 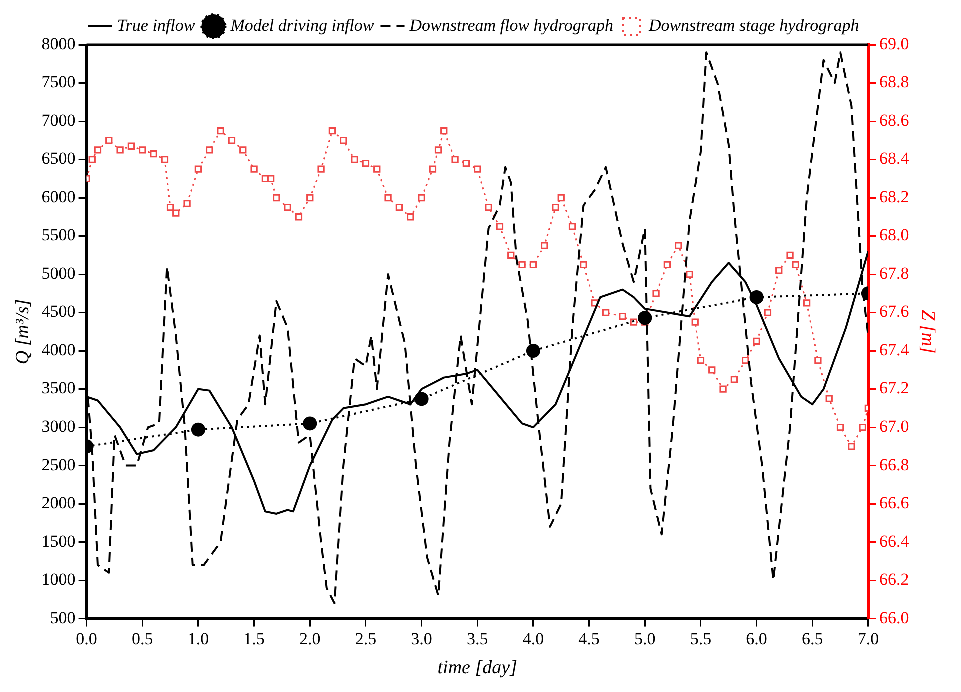 What do you see at coordinates (894, 196) in the screenshot?
I see `y2-tick-label: 68.2` at bounding box center [894, 196].